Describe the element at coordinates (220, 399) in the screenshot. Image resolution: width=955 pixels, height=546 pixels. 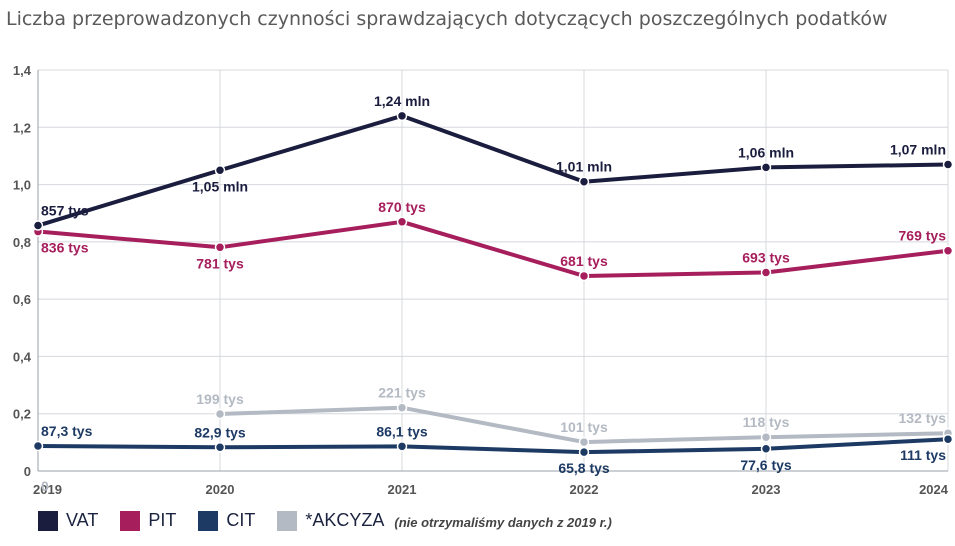
I see `data-label-akcyza: 199 tys` at that location.